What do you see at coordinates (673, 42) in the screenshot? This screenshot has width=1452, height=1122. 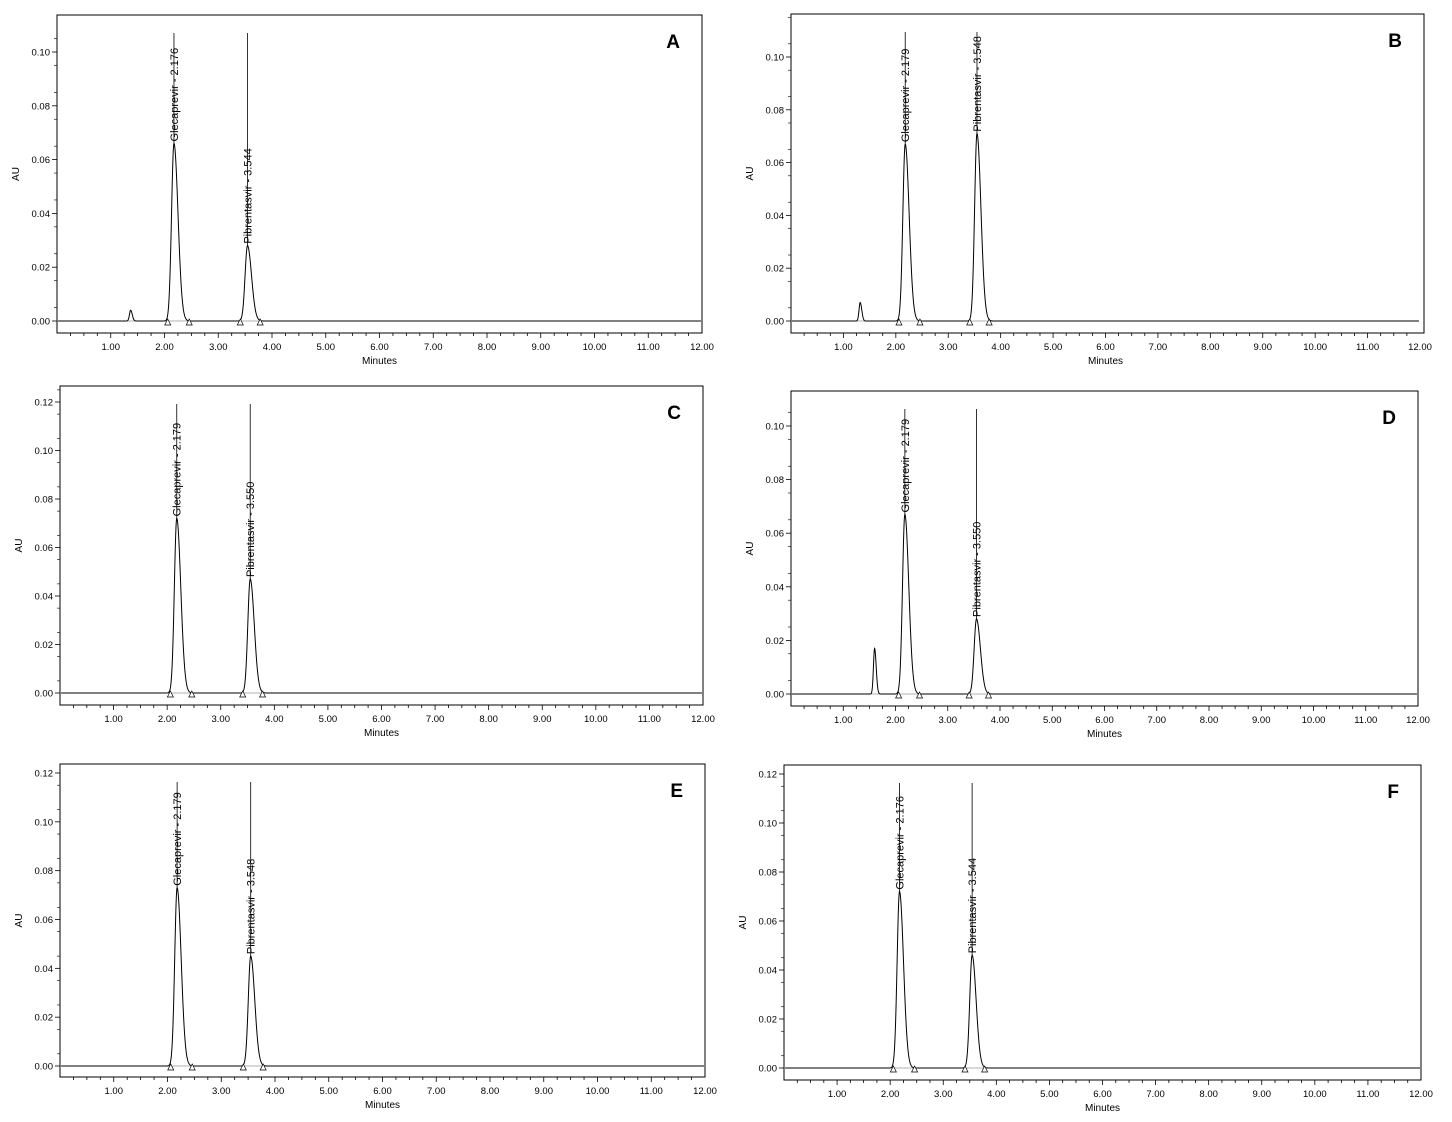 I see `panel-letter: A` at bounding box center [673, 42].